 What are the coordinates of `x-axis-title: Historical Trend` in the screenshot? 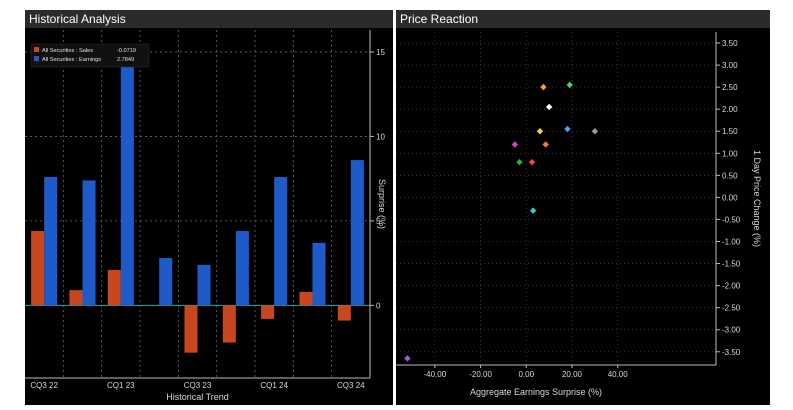 It's located at (197, 397).